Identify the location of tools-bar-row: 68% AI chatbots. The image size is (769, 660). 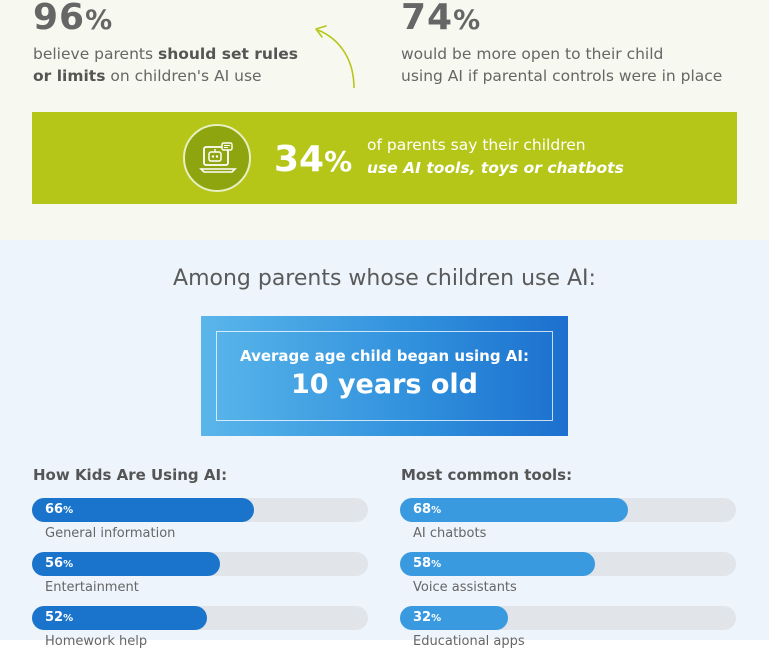
(568, 525).